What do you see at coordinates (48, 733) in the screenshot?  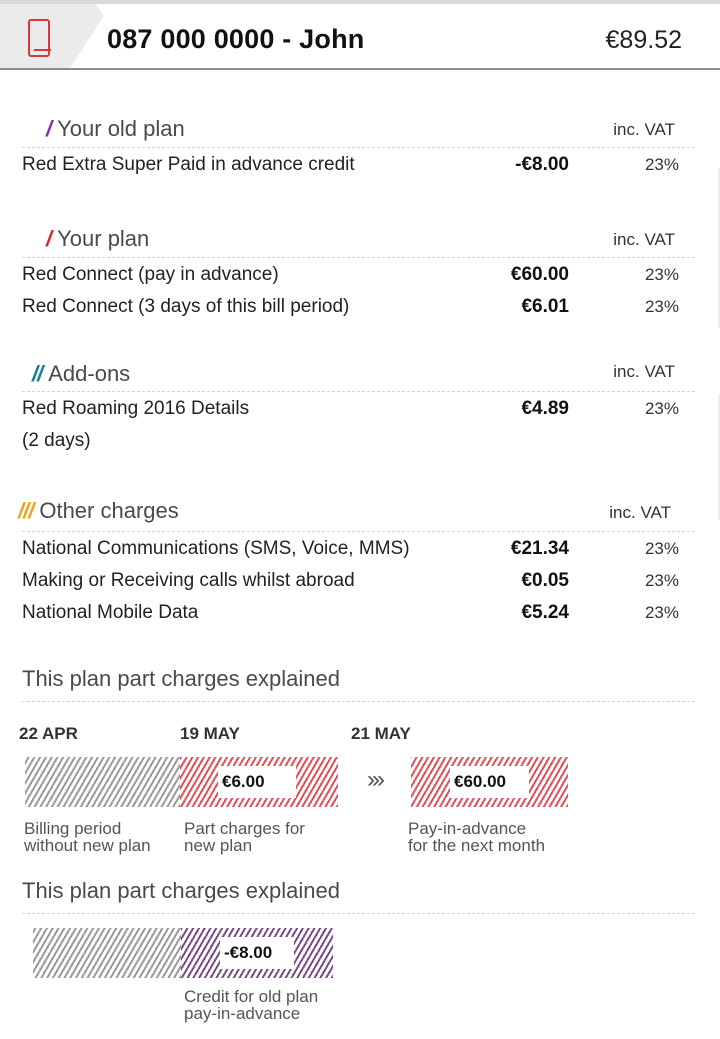 I see `date-start: 22 APR` at bounding box center [48, 733].